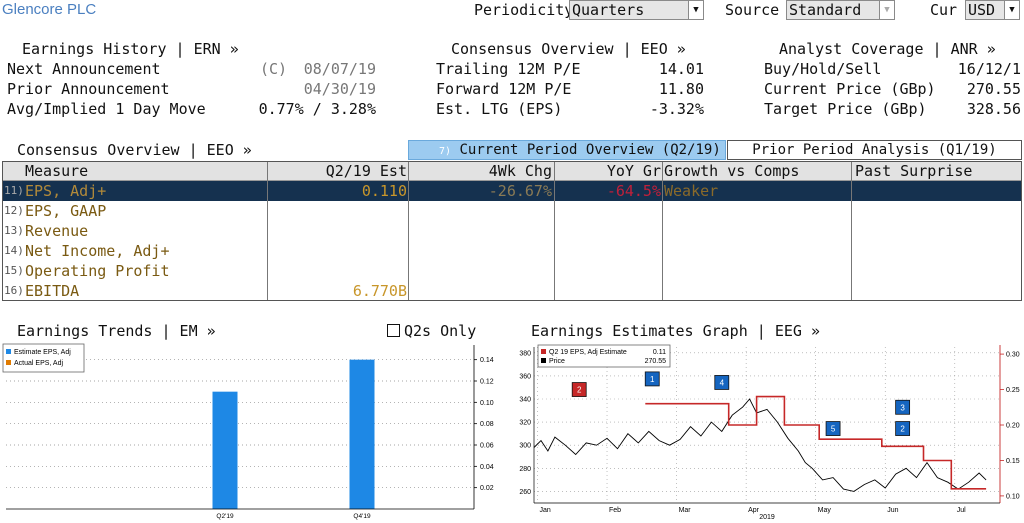 The image size is (1024, 523). What do you see at coordinates (512, 251) in the screenshot?
I see `table-row-net-income: 14) Net Income, Adj+` at bounding box center [512, 251].